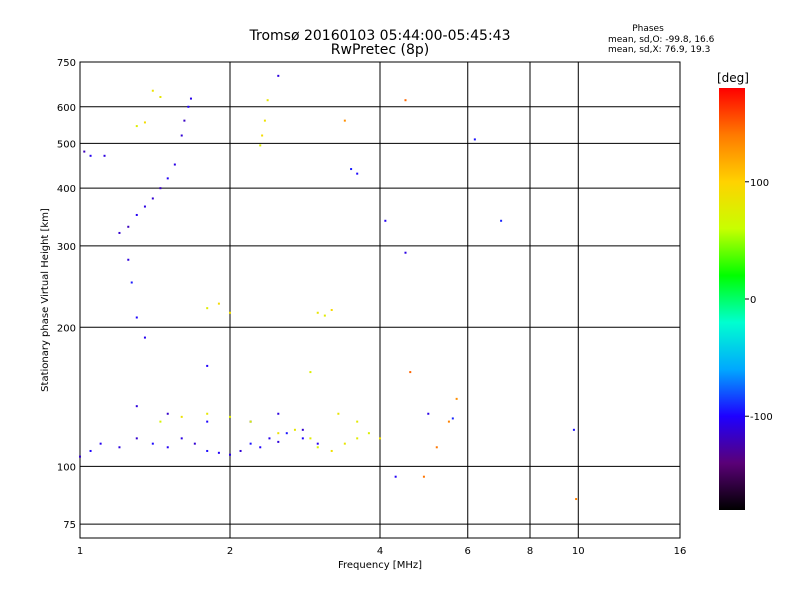  What do you see at coordinates (66, 247) in the screenshot?
I see `y-tick-label: 300` at bounding box center [66, 247].